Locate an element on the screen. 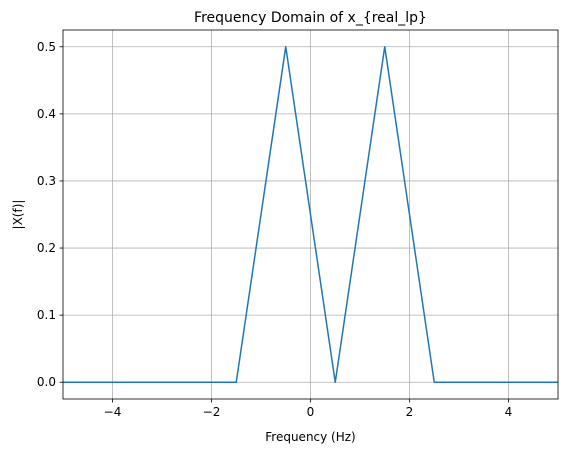  x-tick-label: 0 is located at coordinates (311, 412).